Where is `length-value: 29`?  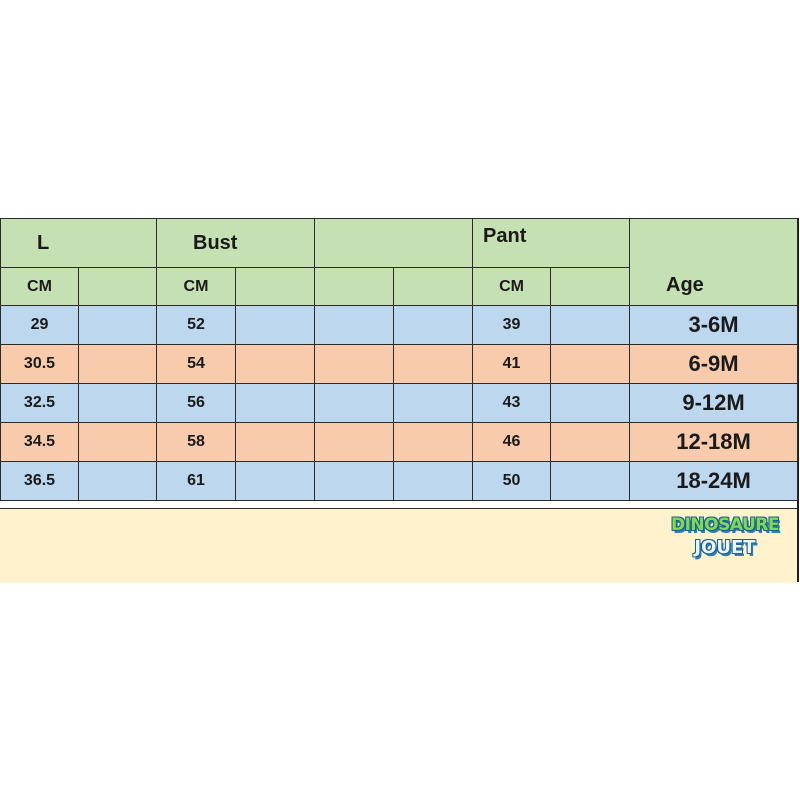
length-value: 29 is located at coordinates (39, 325).